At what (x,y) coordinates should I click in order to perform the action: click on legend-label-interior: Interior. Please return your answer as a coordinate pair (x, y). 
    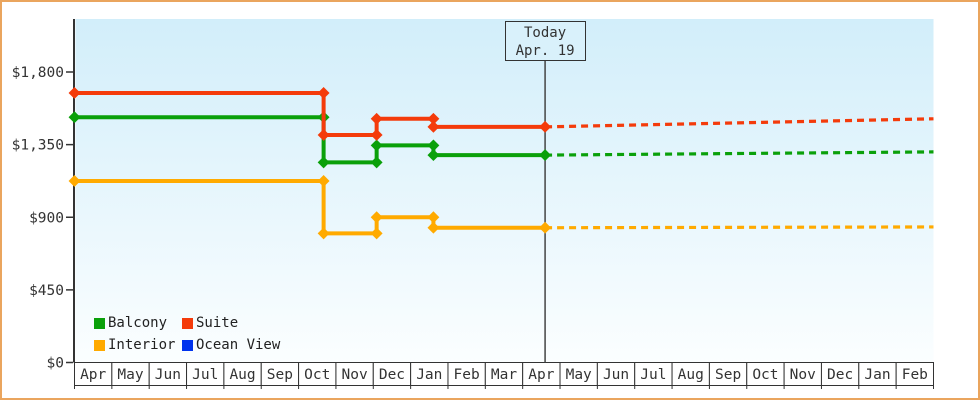
    Looking at the image, I should click on (142, 345).